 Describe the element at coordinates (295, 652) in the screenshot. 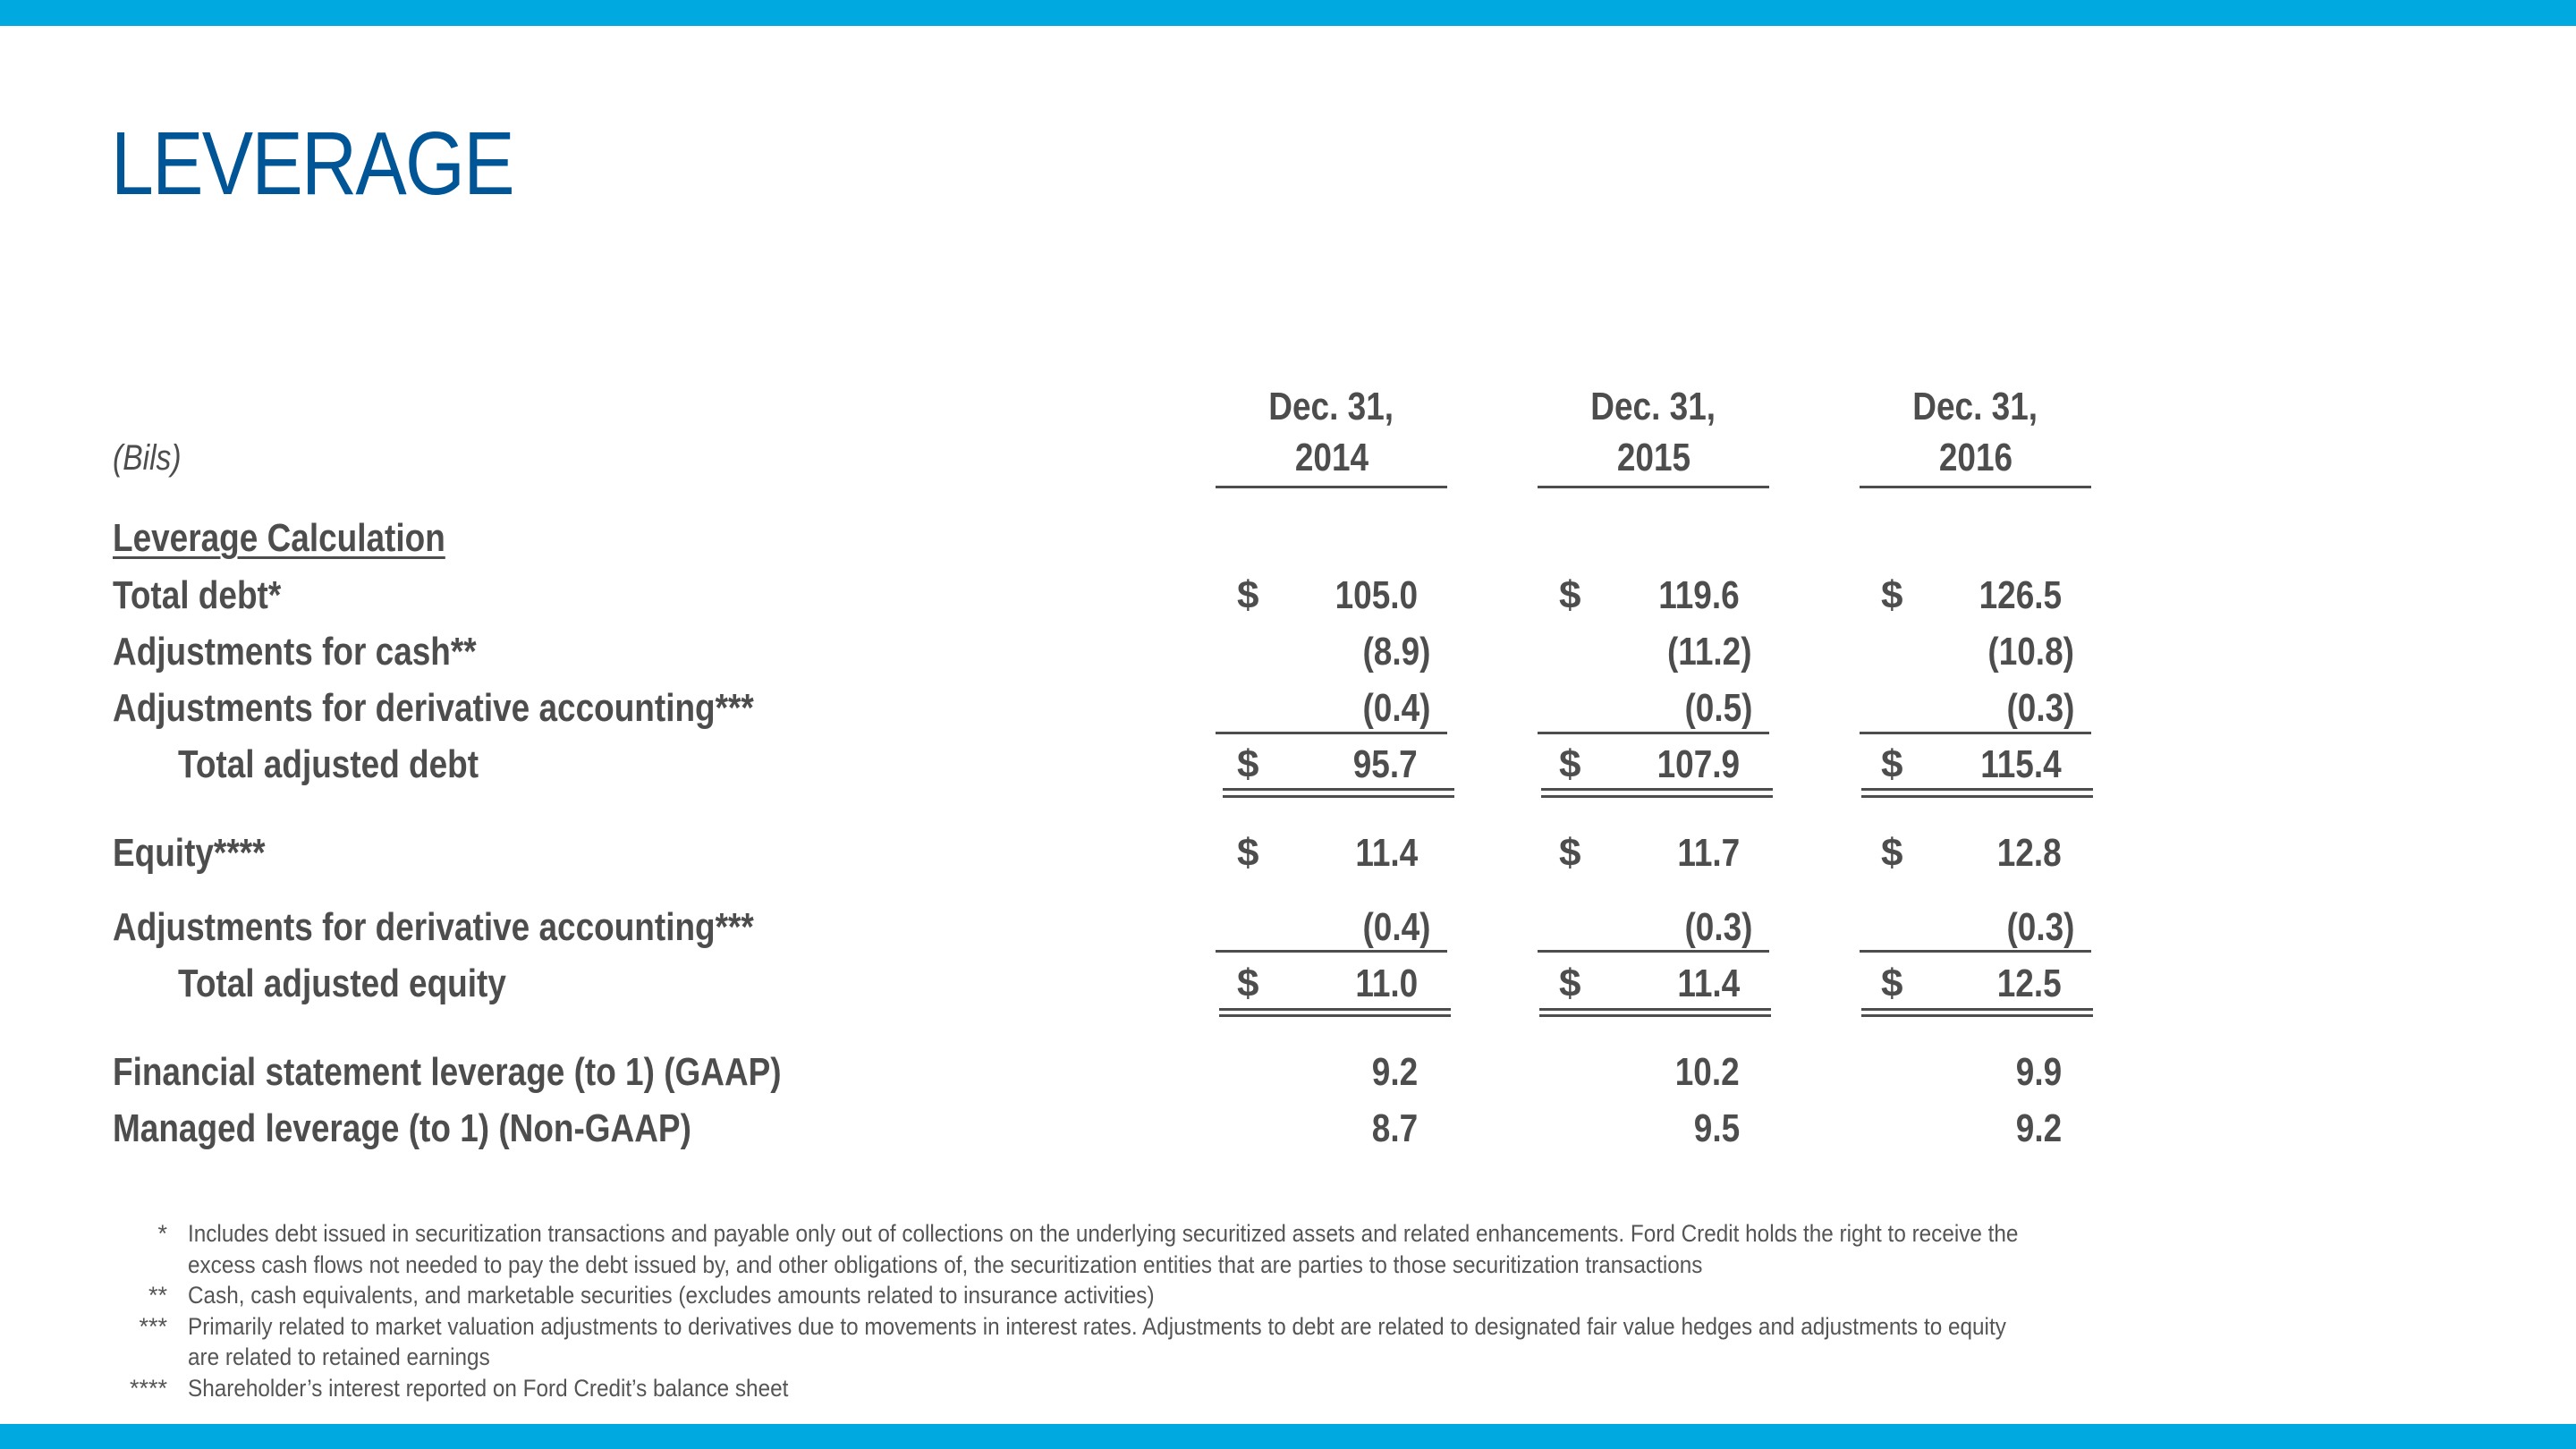

I see `row-label-text: Adjustments for cash**` at that location.